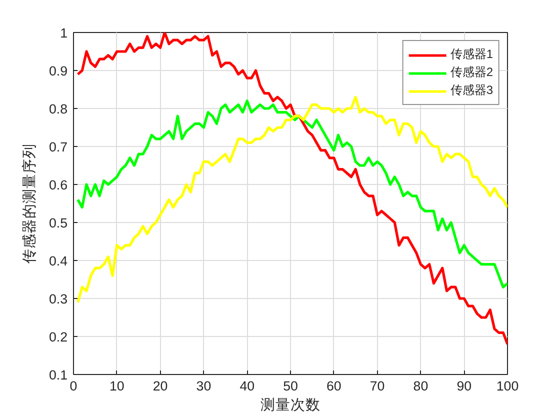 The width and height of the screenshot is (560, 420). I want to click on x-tick-label: 90, so click(464, 386).